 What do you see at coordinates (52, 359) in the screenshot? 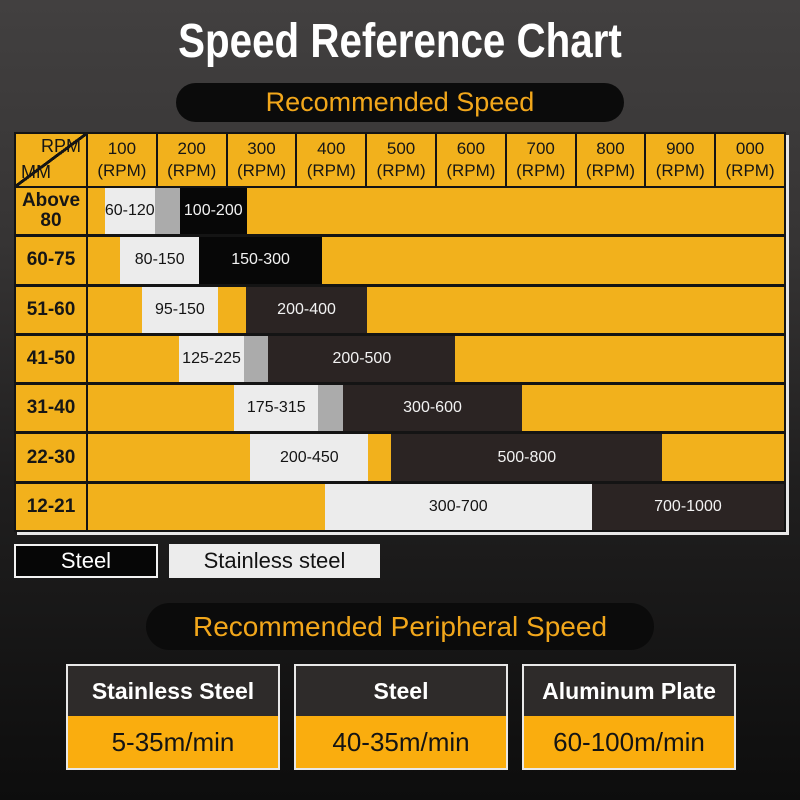
I see `row-label: 41-50` at bounding box center [52, 359].